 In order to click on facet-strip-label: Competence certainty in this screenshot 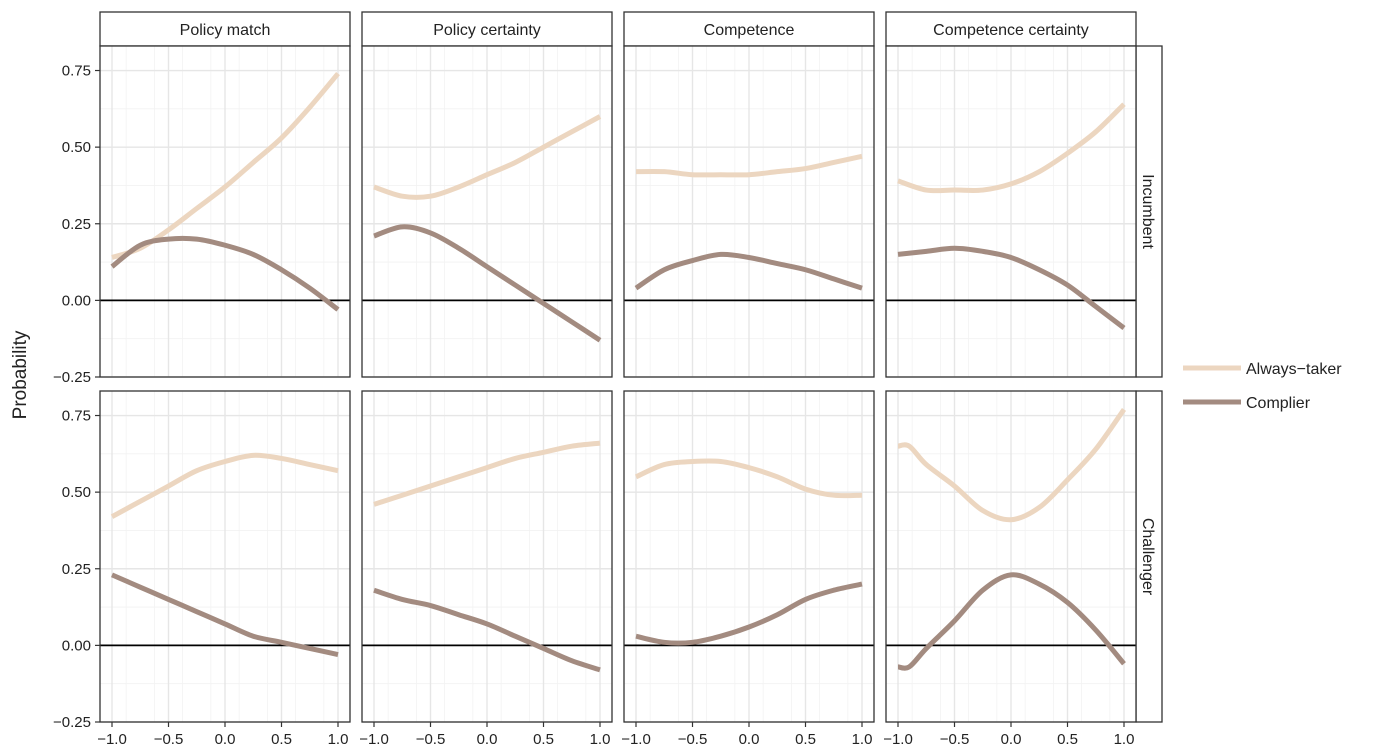, I will do `click(1011, 30)`.